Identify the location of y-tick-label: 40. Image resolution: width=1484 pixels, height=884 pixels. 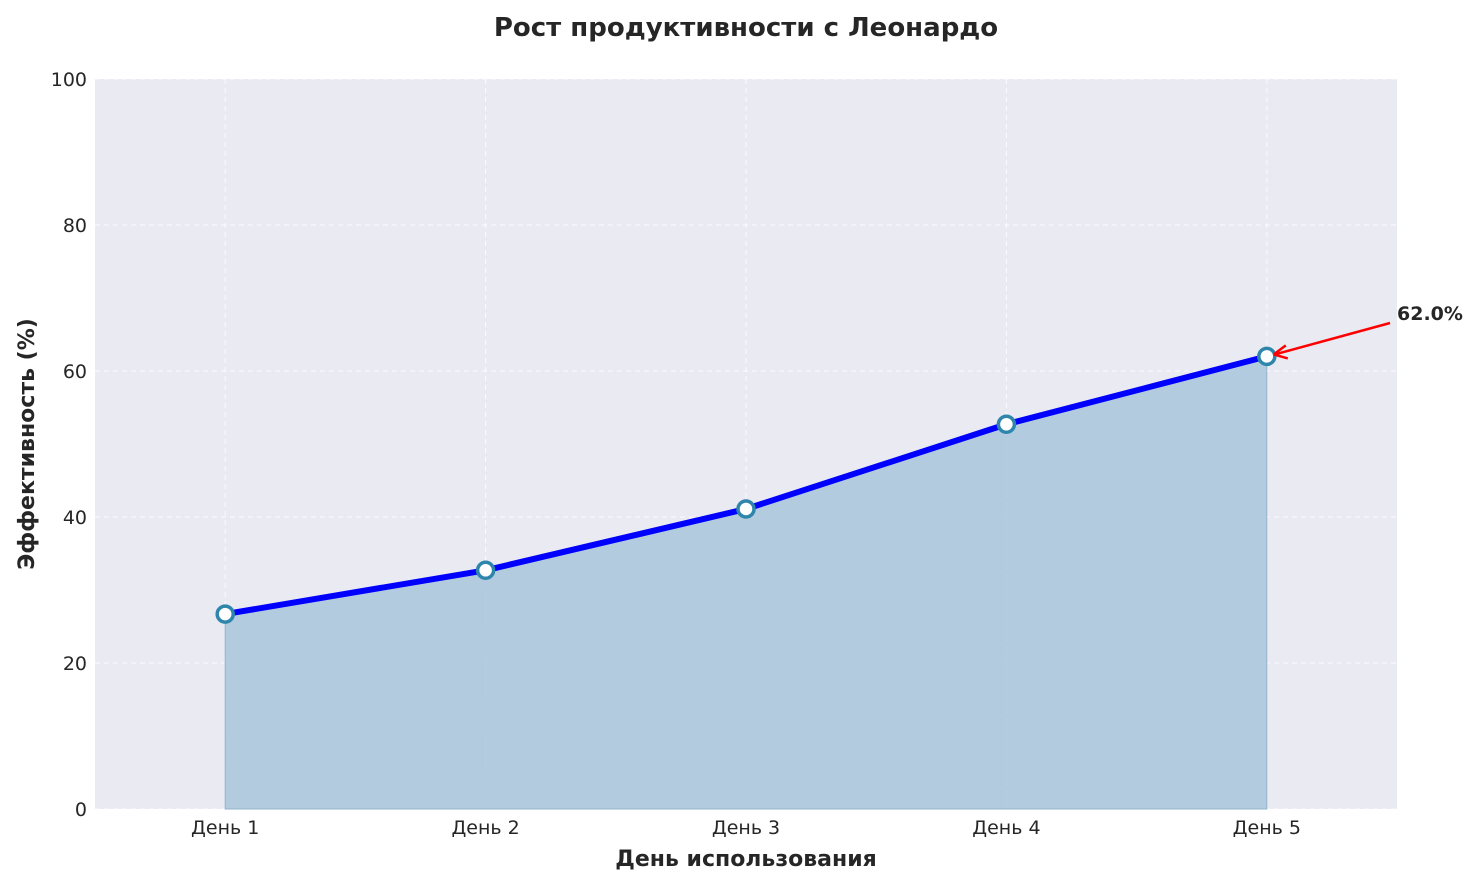
(75, 518).